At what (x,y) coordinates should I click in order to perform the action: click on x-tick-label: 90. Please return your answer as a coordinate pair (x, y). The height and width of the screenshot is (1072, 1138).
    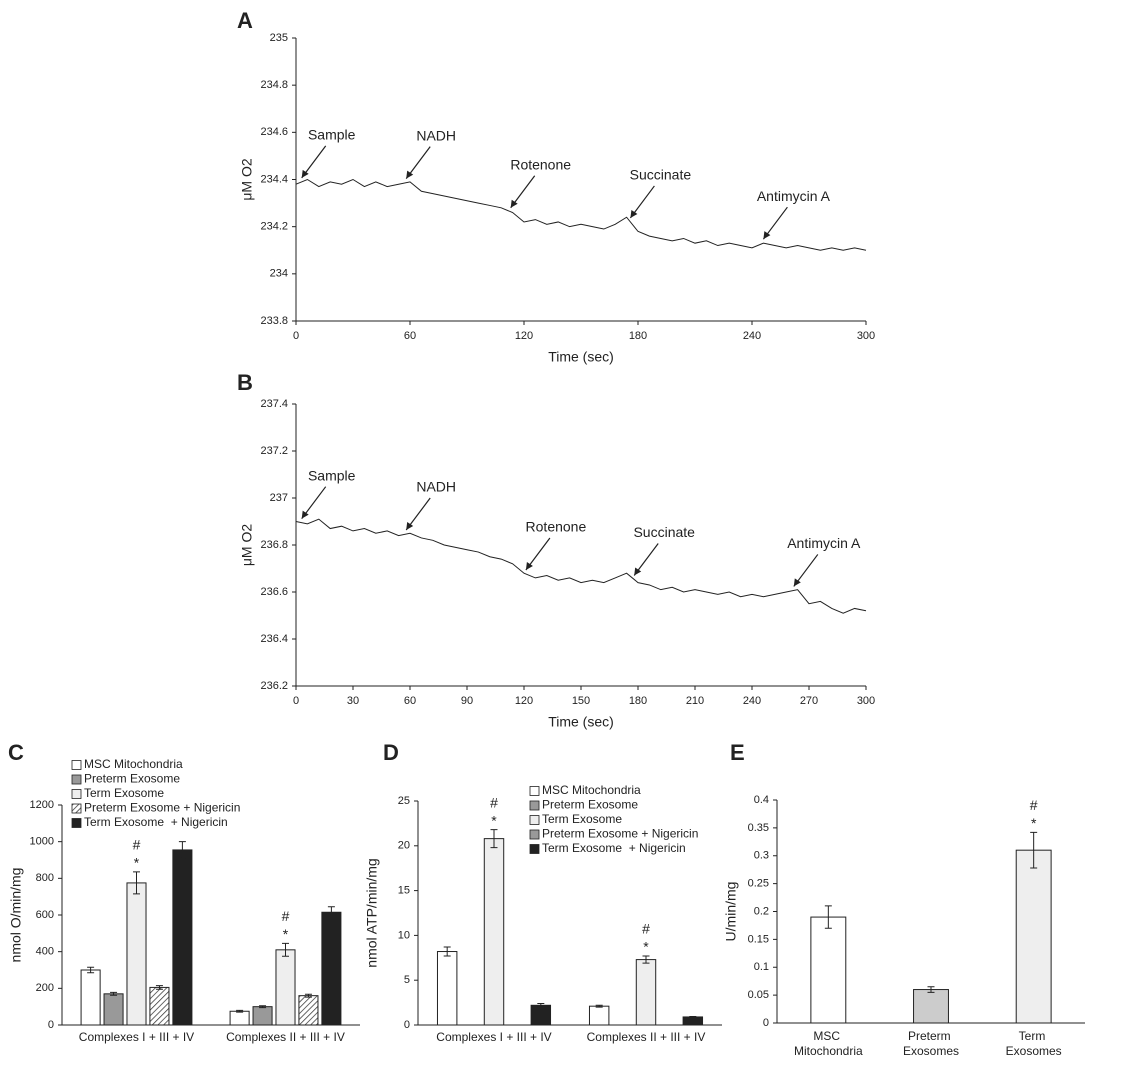
    Looking at the image, I should click on (467, 701).